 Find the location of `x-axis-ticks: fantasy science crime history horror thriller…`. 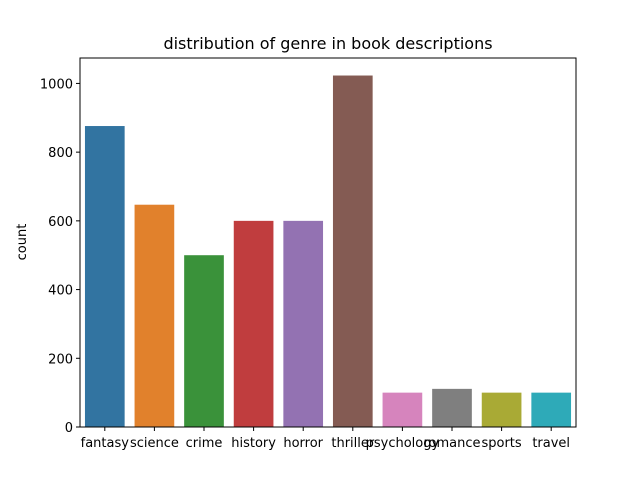

x-axis-ticks: fantasy science crime history horror thriller… is located at coordinates (325, 439).